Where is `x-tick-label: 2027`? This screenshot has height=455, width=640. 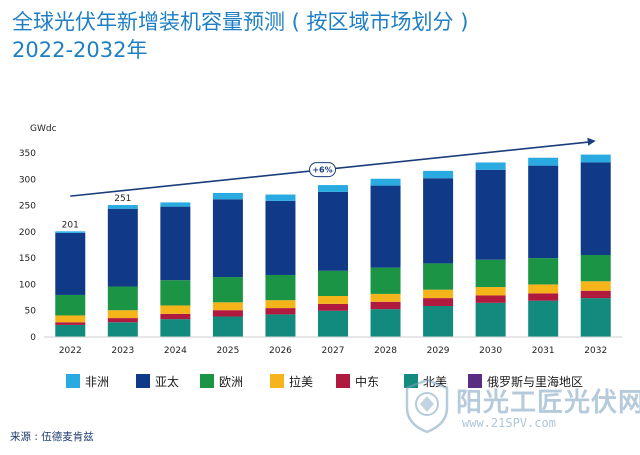 x-tick-label: 2027 is located at coordinates (333, 351).